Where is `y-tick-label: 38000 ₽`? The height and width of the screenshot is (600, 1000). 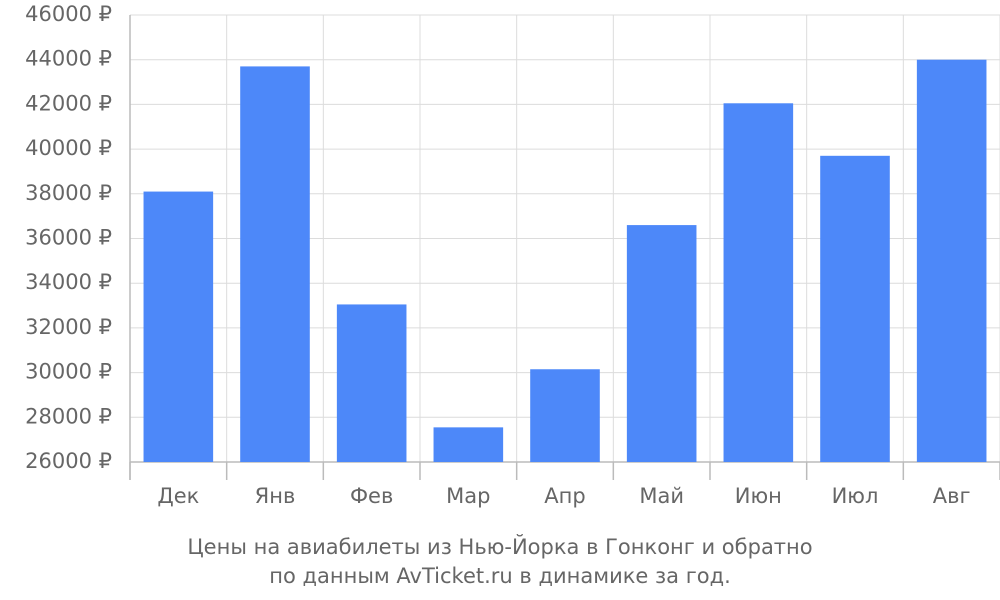
y-tick-label: 38000 ₽ is located at coordinates (68, 193).